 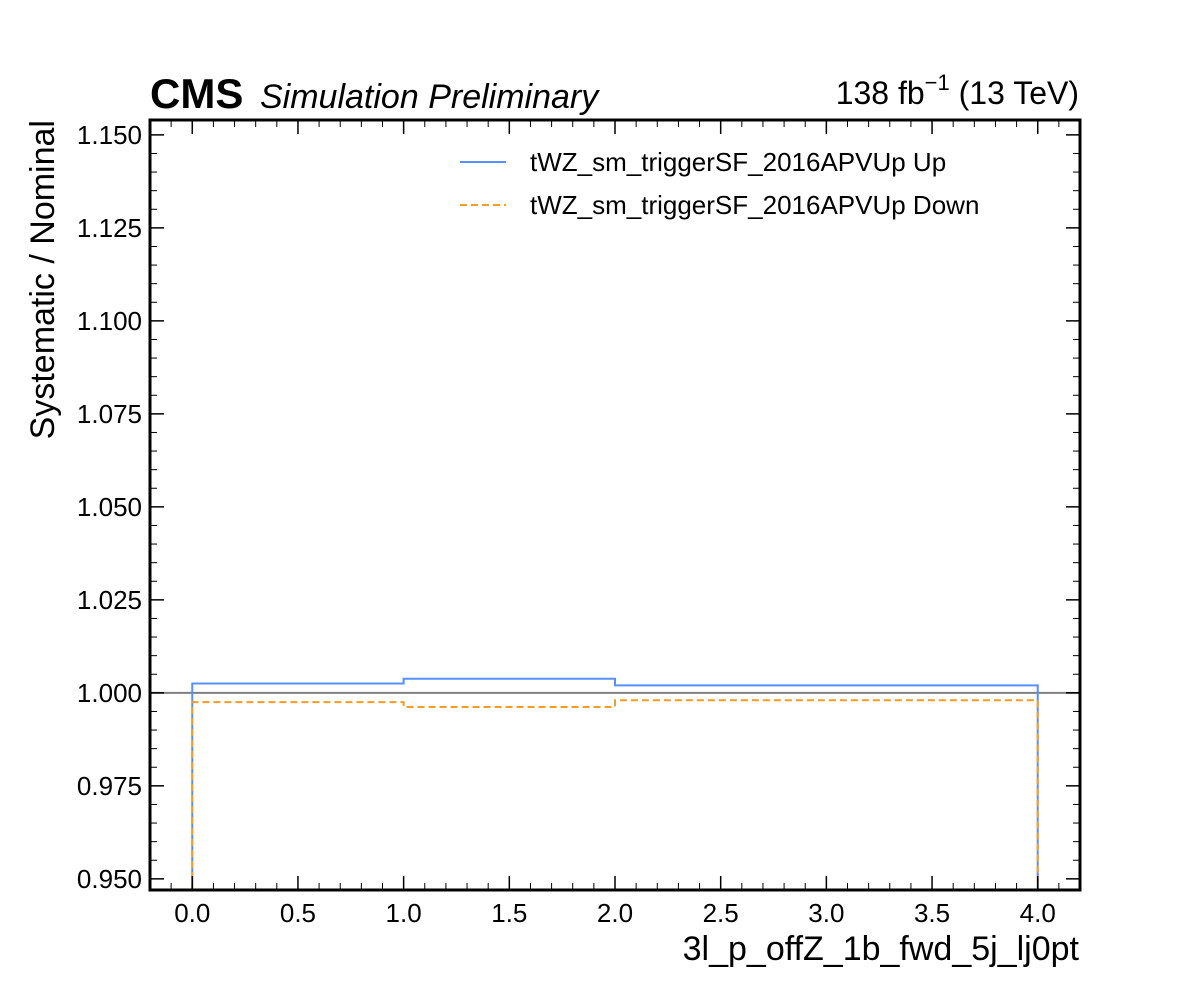 What do you see at coordinates (196, 93) in the screenshot?
I see `cms-label: CMS` at bounding box center [196, 93].